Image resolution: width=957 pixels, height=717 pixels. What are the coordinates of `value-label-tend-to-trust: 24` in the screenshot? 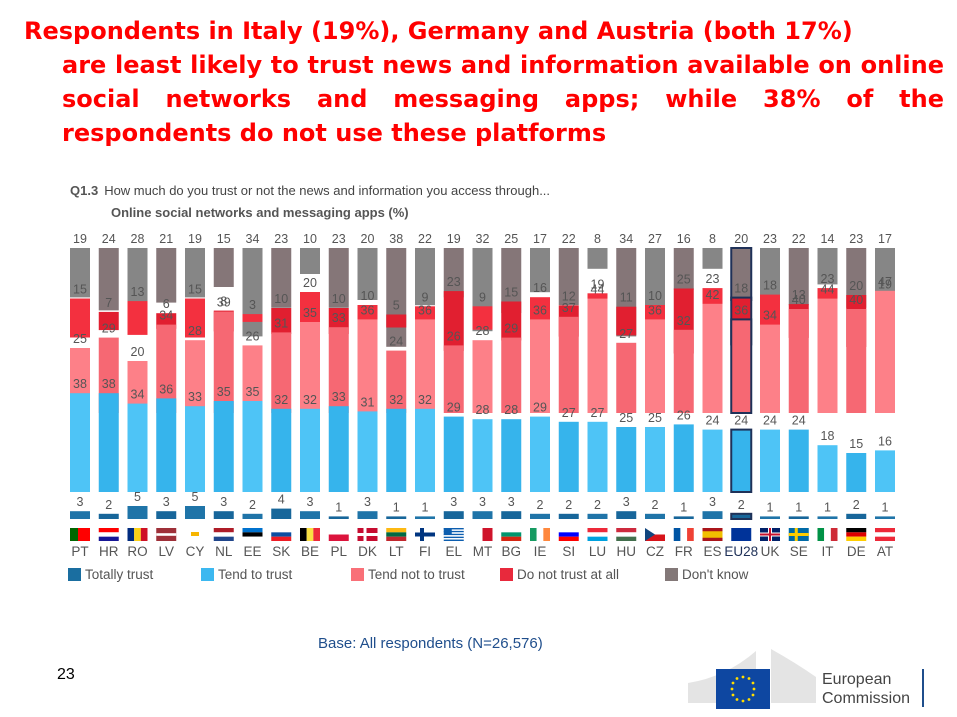 It's located at (713, 421).